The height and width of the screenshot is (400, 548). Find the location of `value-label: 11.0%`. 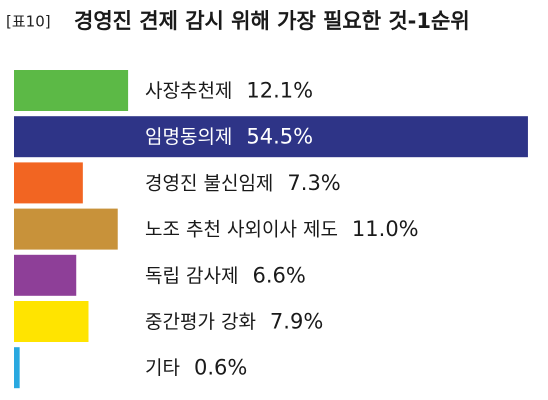

value-label: 11.0% is located at coordinates (385, 229).